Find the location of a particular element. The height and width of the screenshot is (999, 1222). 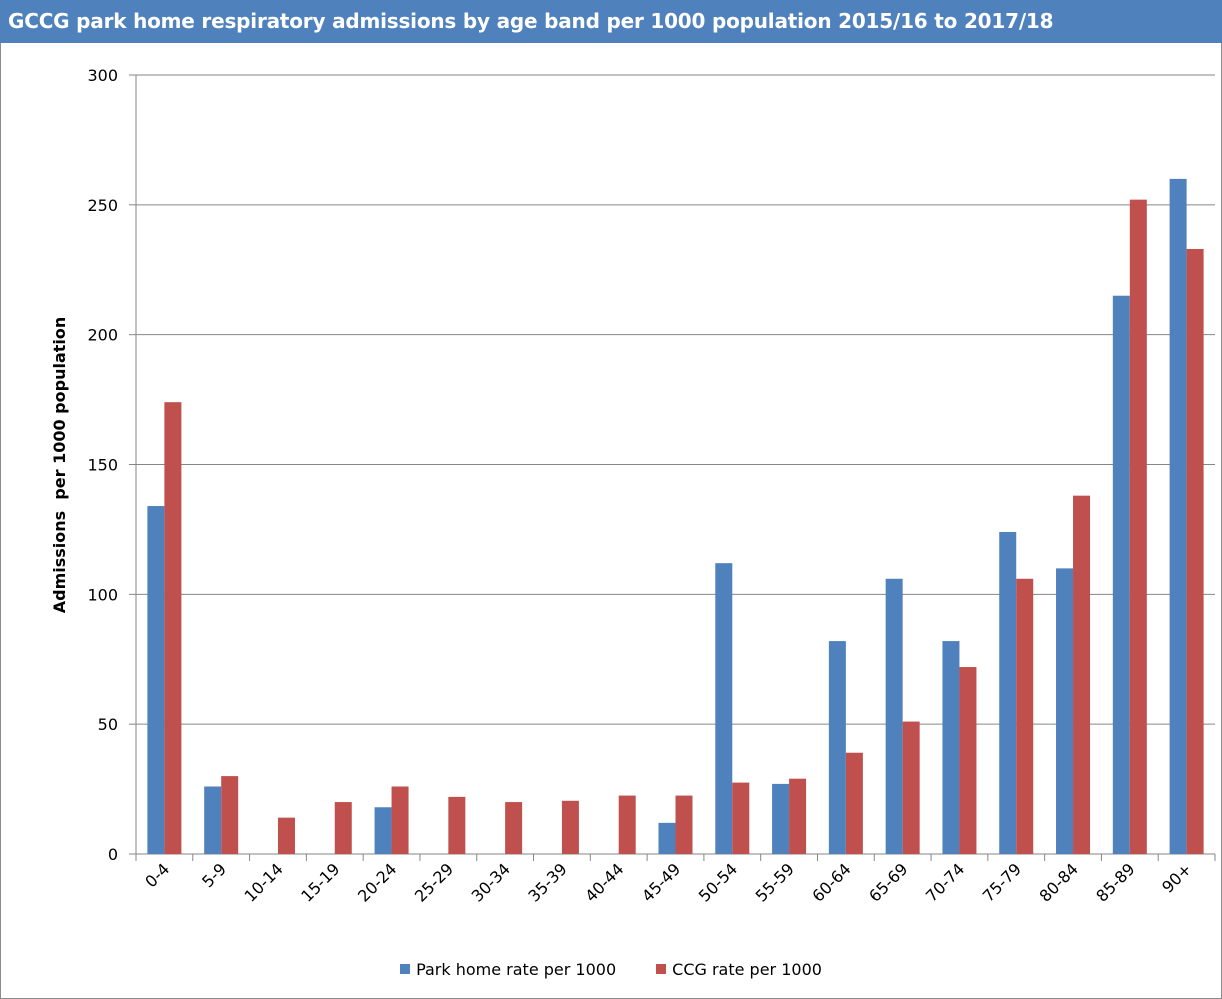

x-tick-label: 50-54 is located at coordinates (718, 882).